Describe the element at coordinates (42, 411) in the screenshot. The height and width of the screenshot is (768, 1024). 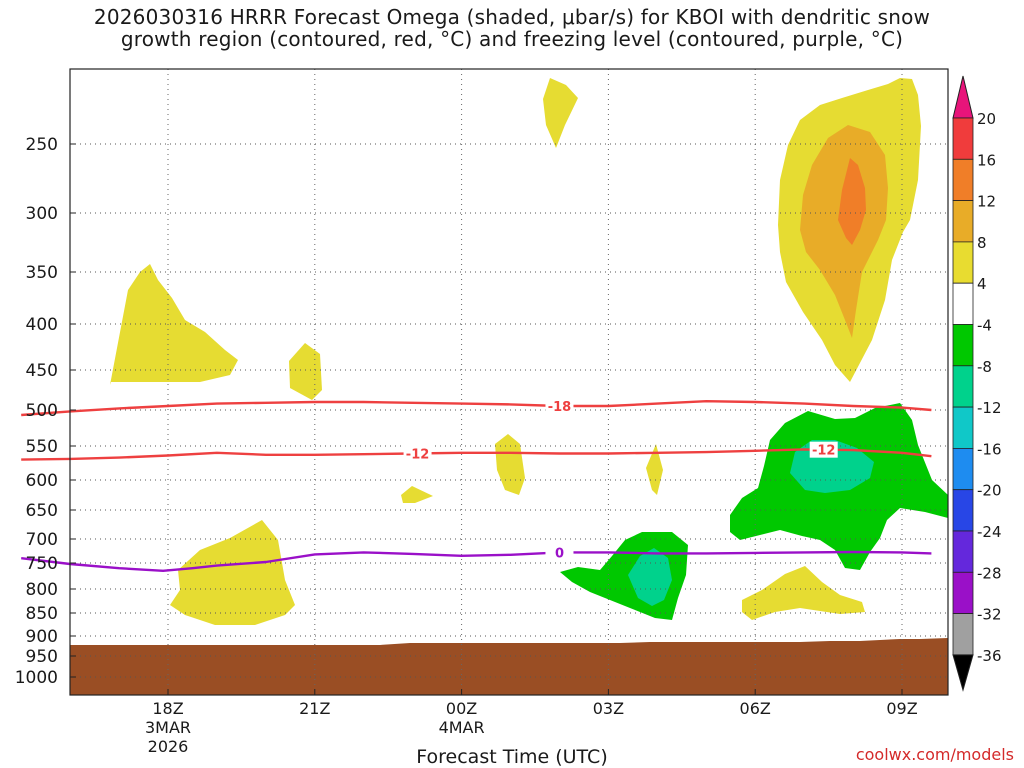
I see `y-tick-label: 500` at that location.